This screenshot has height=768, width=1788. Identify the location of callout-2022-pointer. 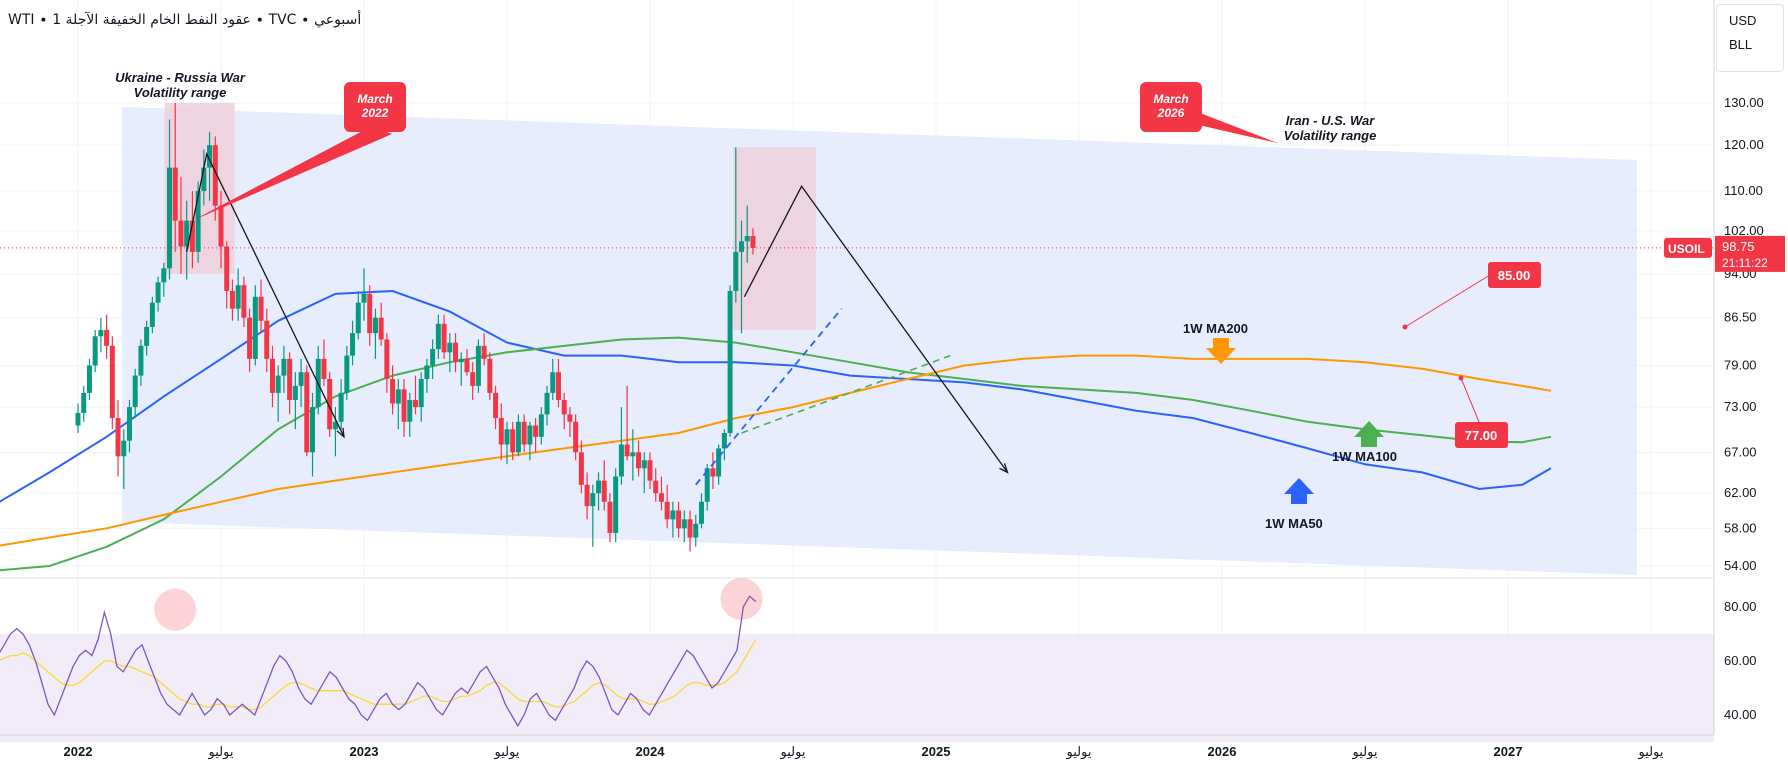
(292, 173).